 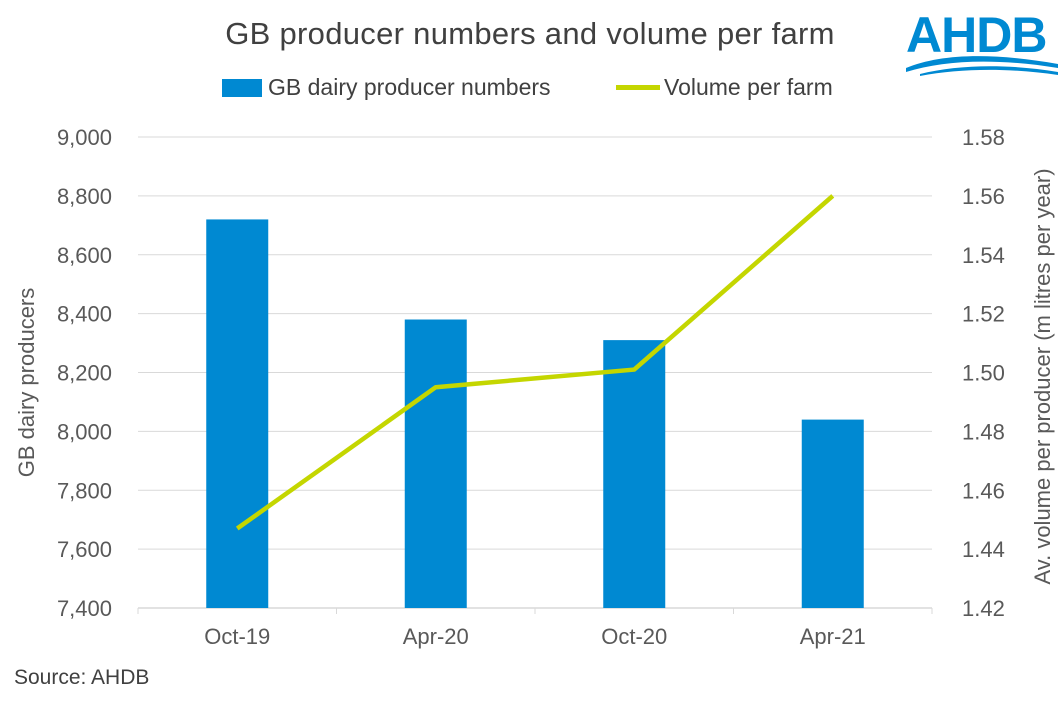 I want to click on y2-tick-label: 1.46, so click(x=983, y=490).